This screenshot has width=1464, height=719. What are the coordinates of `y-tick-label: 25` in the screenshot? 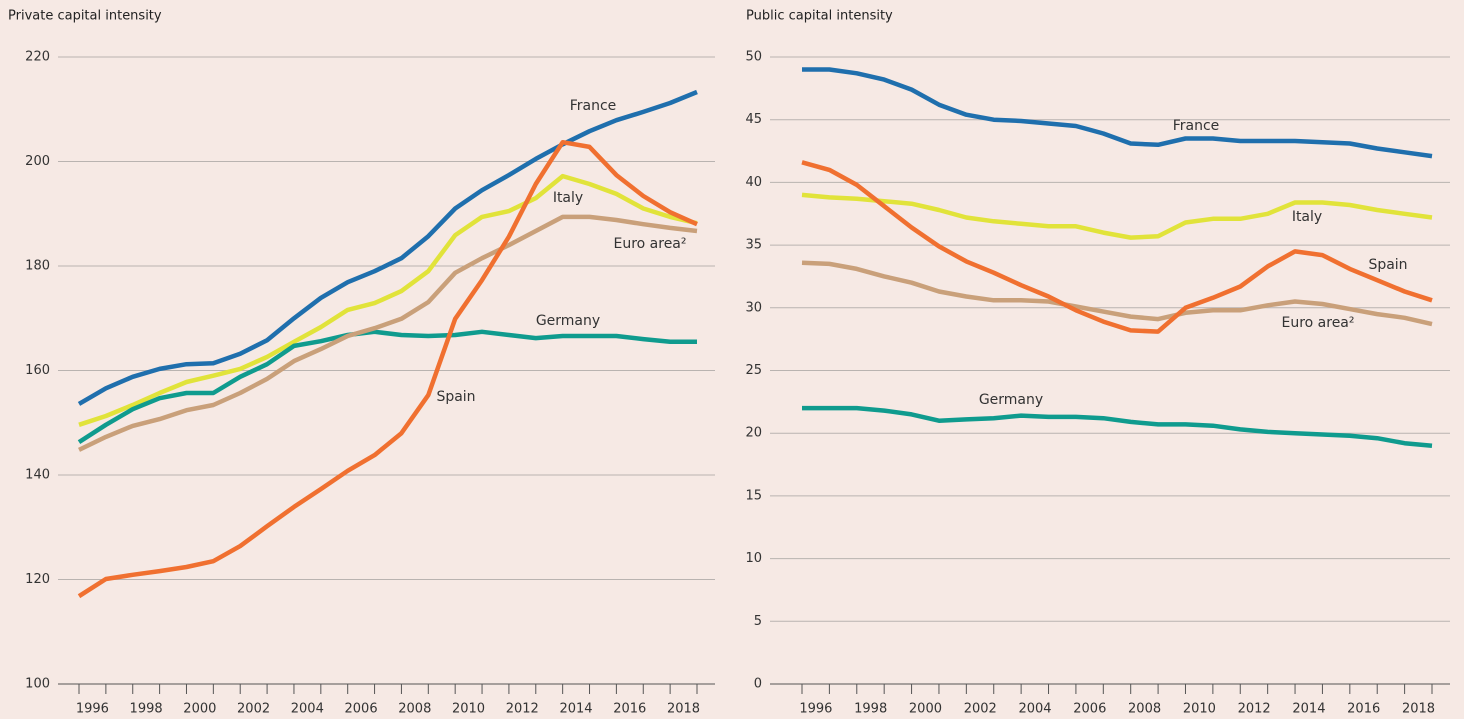 It's located at (753, 370).